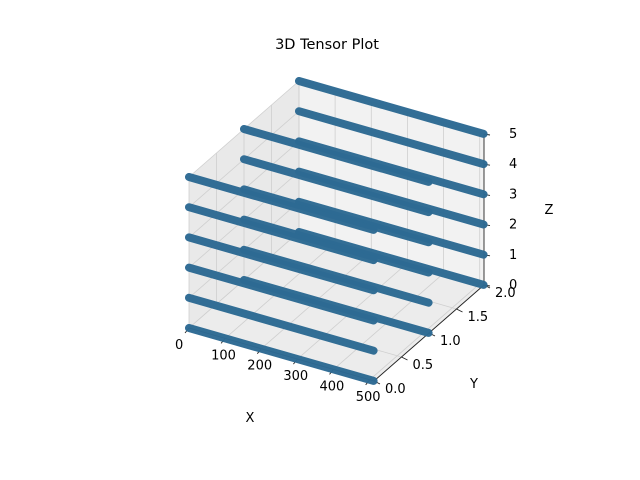 Image resolution: width=640 pixels, height=480 pixels. I want to click on z-tick-label: 4, so click(513, 164).